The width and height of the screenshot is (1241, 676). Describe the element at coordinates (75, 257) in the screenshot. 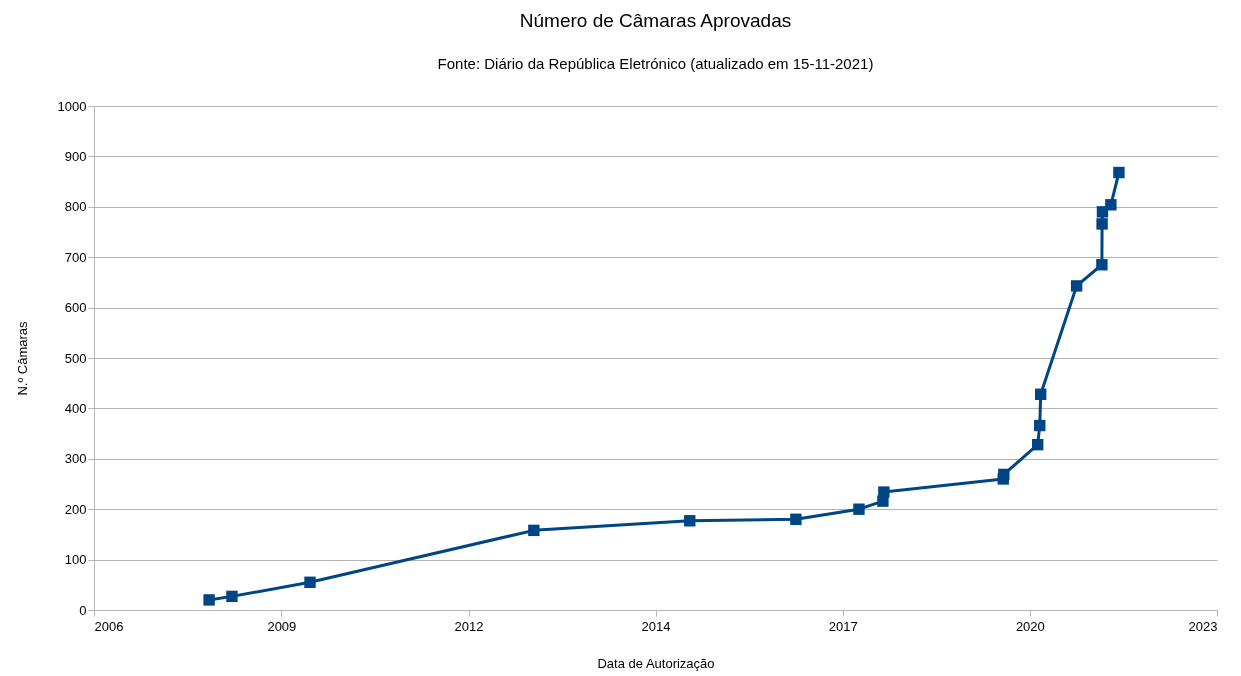

I see `y-tick-label: 700` at that location.